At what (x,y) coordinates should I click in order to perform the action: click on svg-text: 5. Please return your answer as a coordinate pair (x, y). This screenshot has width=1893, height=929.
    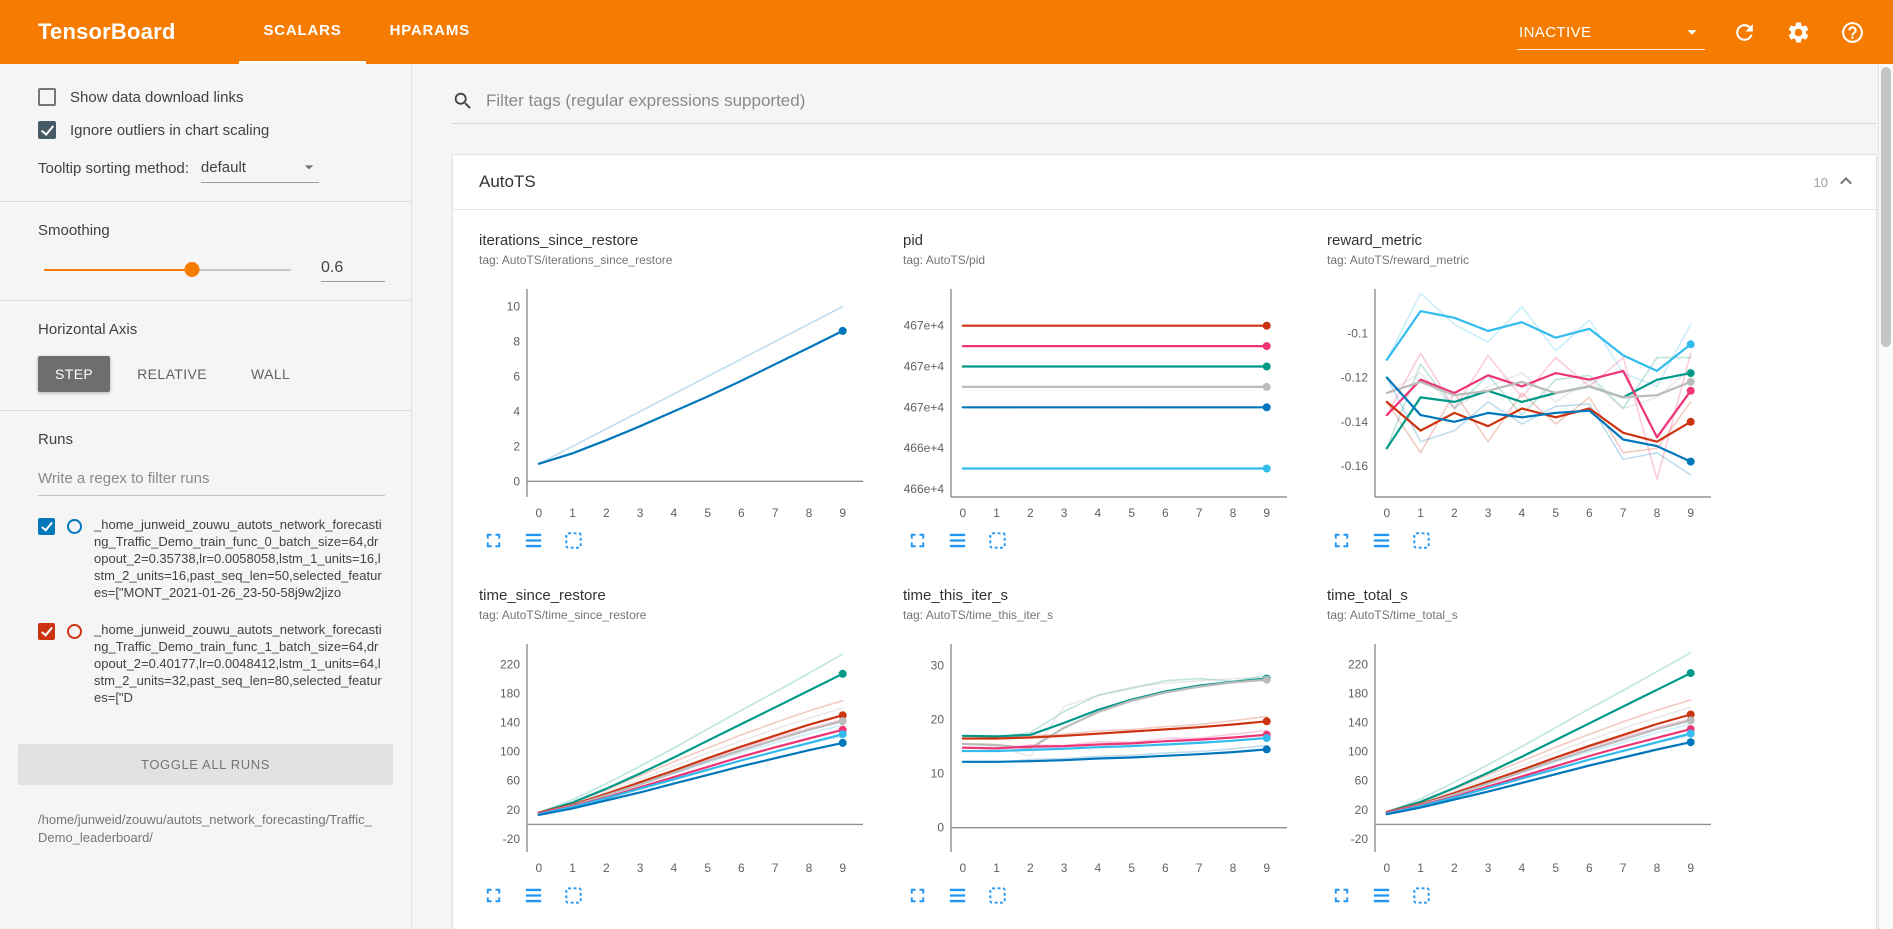
    Looking at the image, I should click on (707, 868).